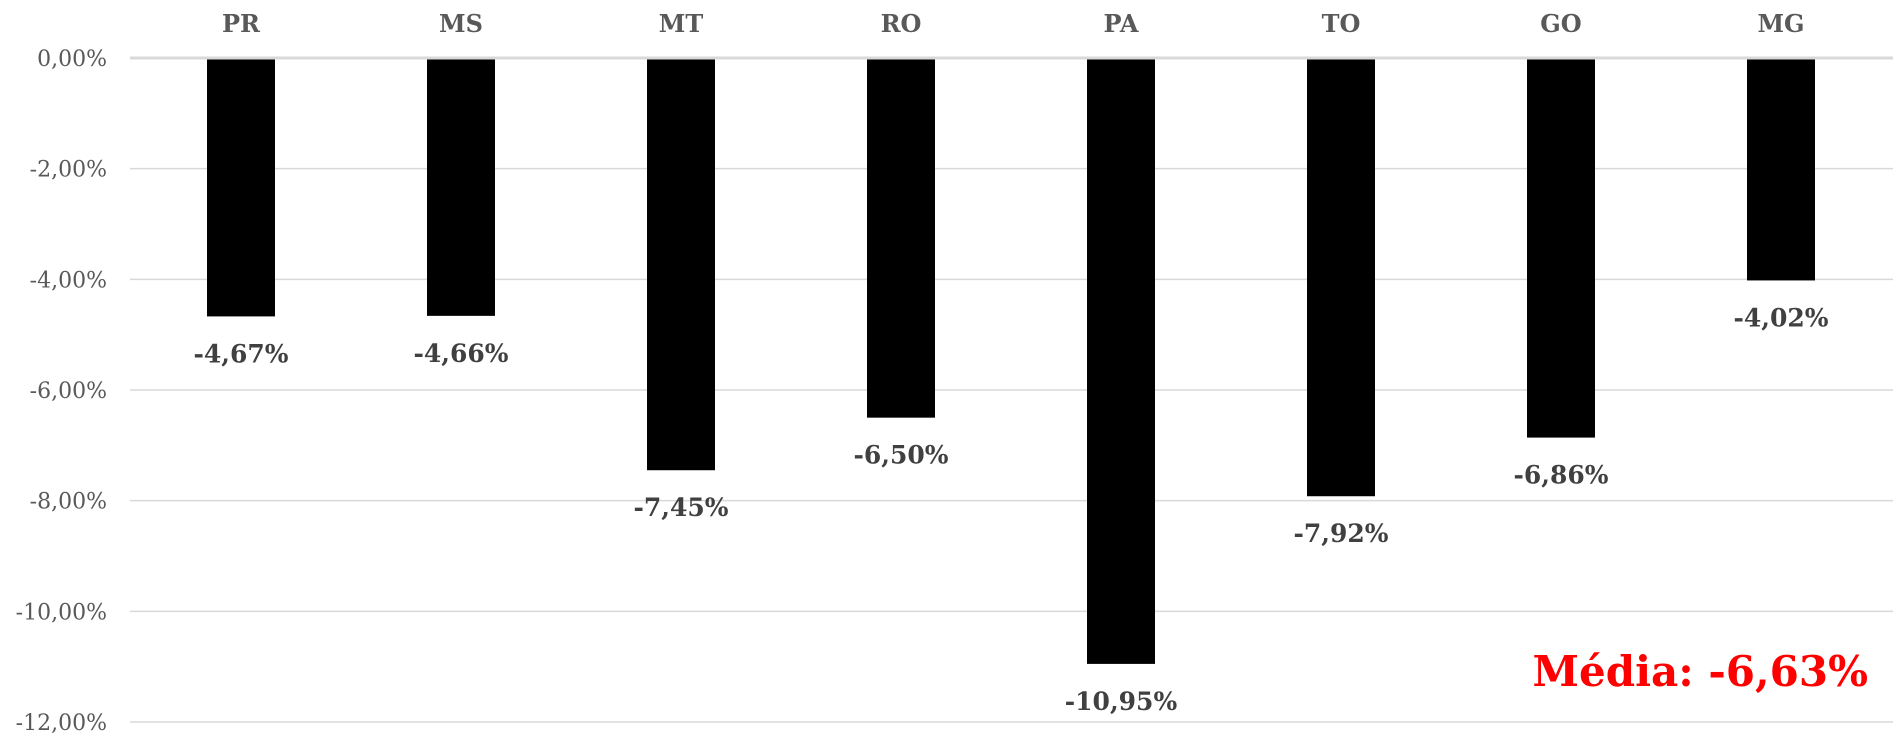 This screenshot has height=733, width=1893. What do you see at coordinates (681, 23) in the screenshot?
I see `category-label: MT` at bounding box center [681, 23].